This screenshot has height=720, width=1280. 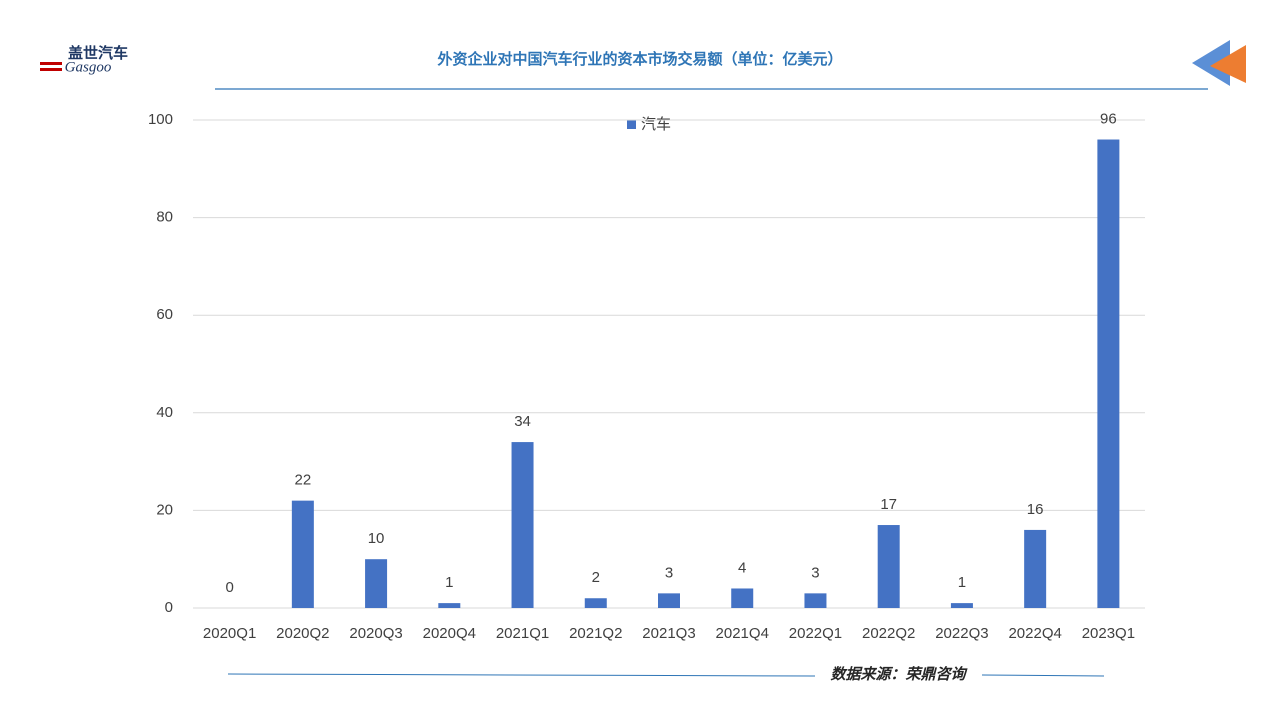 I want to click on x-tick-label: 2020Q2, so click(x=302, y=633).